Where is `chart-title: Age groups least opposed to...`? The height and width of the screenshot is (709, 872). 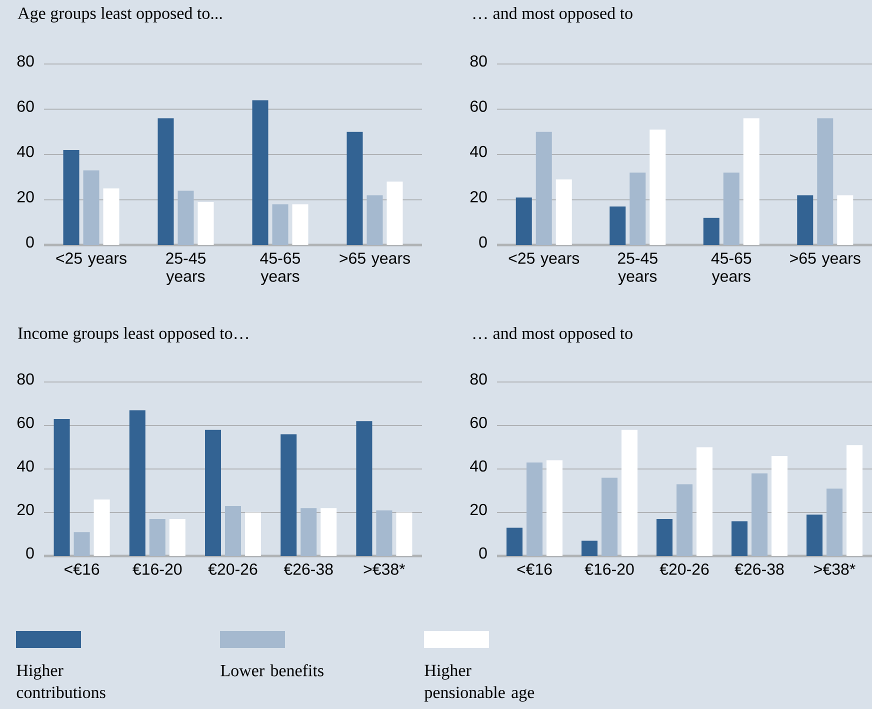
chart-title: Age groups least opposed to... is located at coordinates (120, 14).